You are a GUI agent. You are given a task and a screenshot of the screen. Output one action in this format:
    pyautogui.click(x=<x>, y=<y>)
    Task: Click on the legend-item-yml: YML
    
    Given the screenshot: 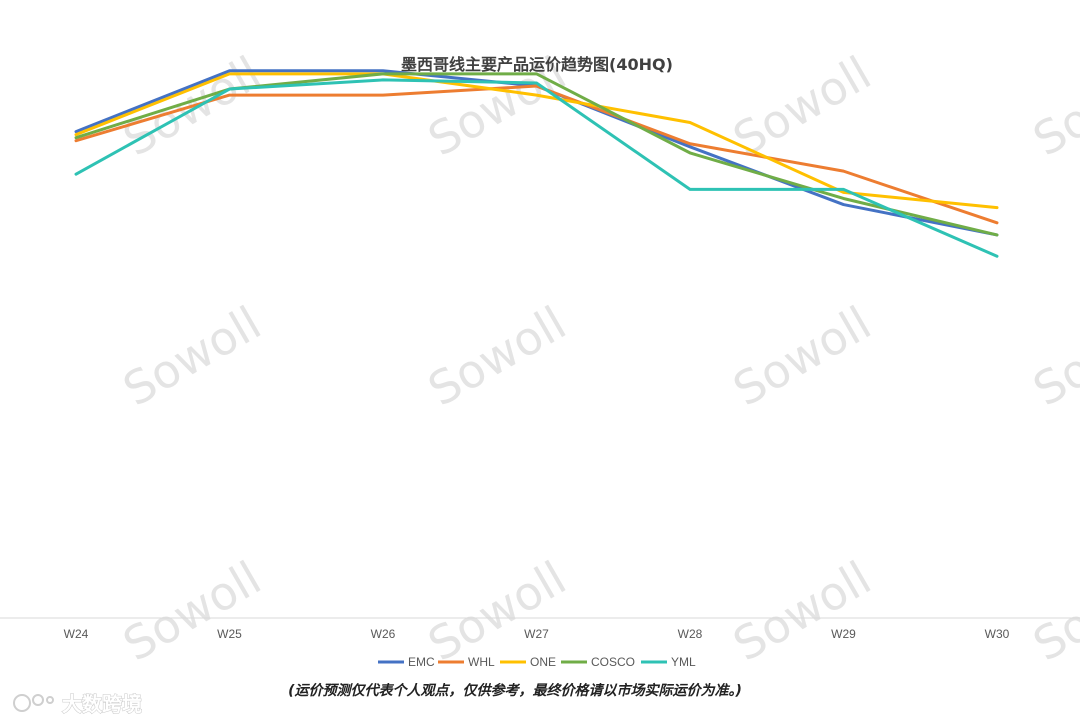 What is the action you would take?
    pyautogui.click(x=668, y=662)
    